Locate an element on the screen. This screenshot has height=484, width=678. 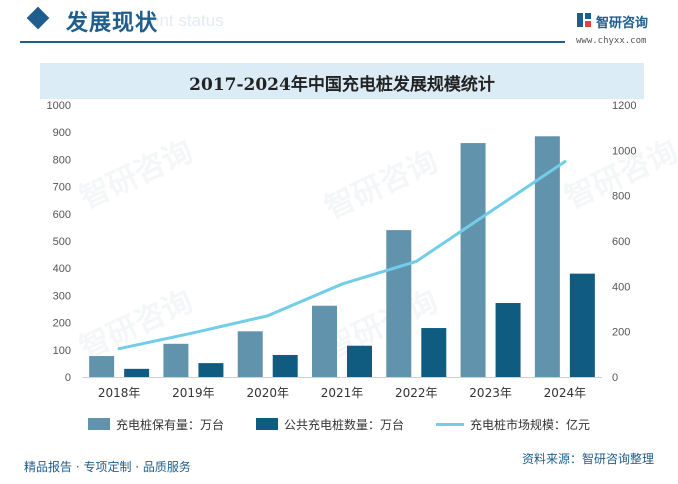
x-tick-label: 2023年 is located at coordinates (490, 393).